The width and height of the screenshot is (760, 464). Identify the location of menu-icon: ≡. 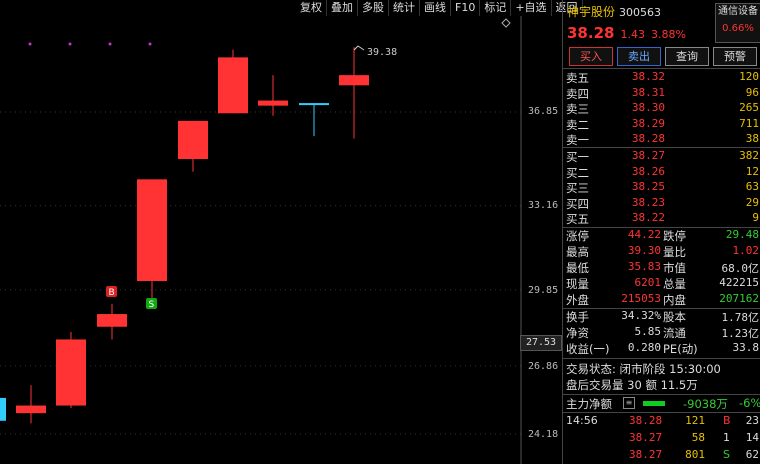
(629, 403).